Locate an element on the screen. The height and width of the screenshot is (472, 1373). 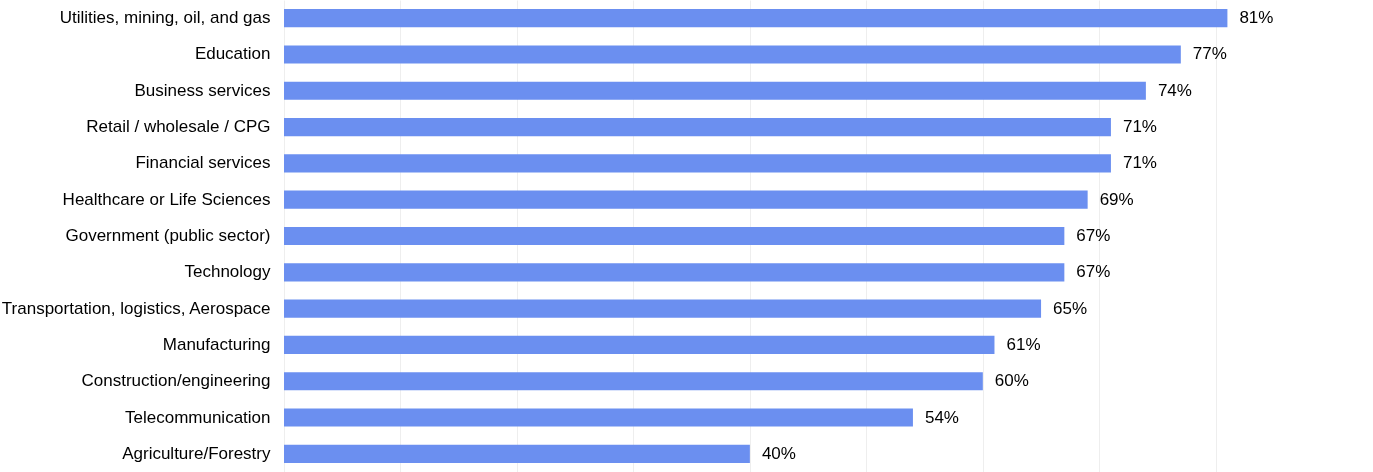
y-tick-label: Manufacturing is located at coordinates (216, 344).